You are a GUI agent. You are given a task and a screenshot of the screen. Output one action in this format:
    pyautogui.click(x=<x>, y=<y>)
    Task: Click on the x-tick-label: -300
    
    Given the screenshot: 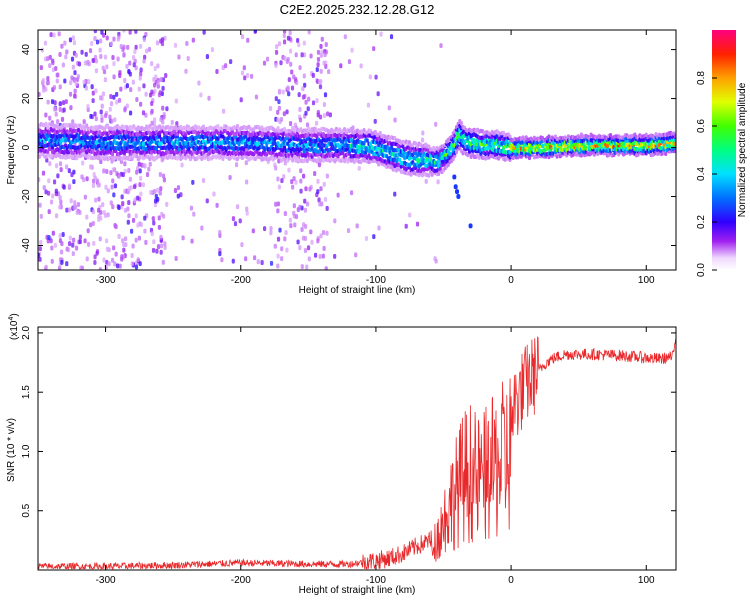 What is the action you would take?
    pyautogui.click(x=106, y=580)
    